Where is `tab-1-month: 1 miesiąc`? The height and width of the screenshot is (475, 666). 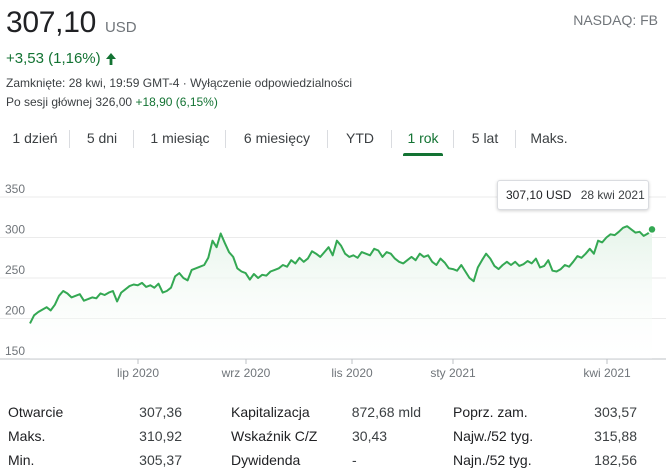
tab-1-month: 1 miesiąc is located at coordinates (180, 139).